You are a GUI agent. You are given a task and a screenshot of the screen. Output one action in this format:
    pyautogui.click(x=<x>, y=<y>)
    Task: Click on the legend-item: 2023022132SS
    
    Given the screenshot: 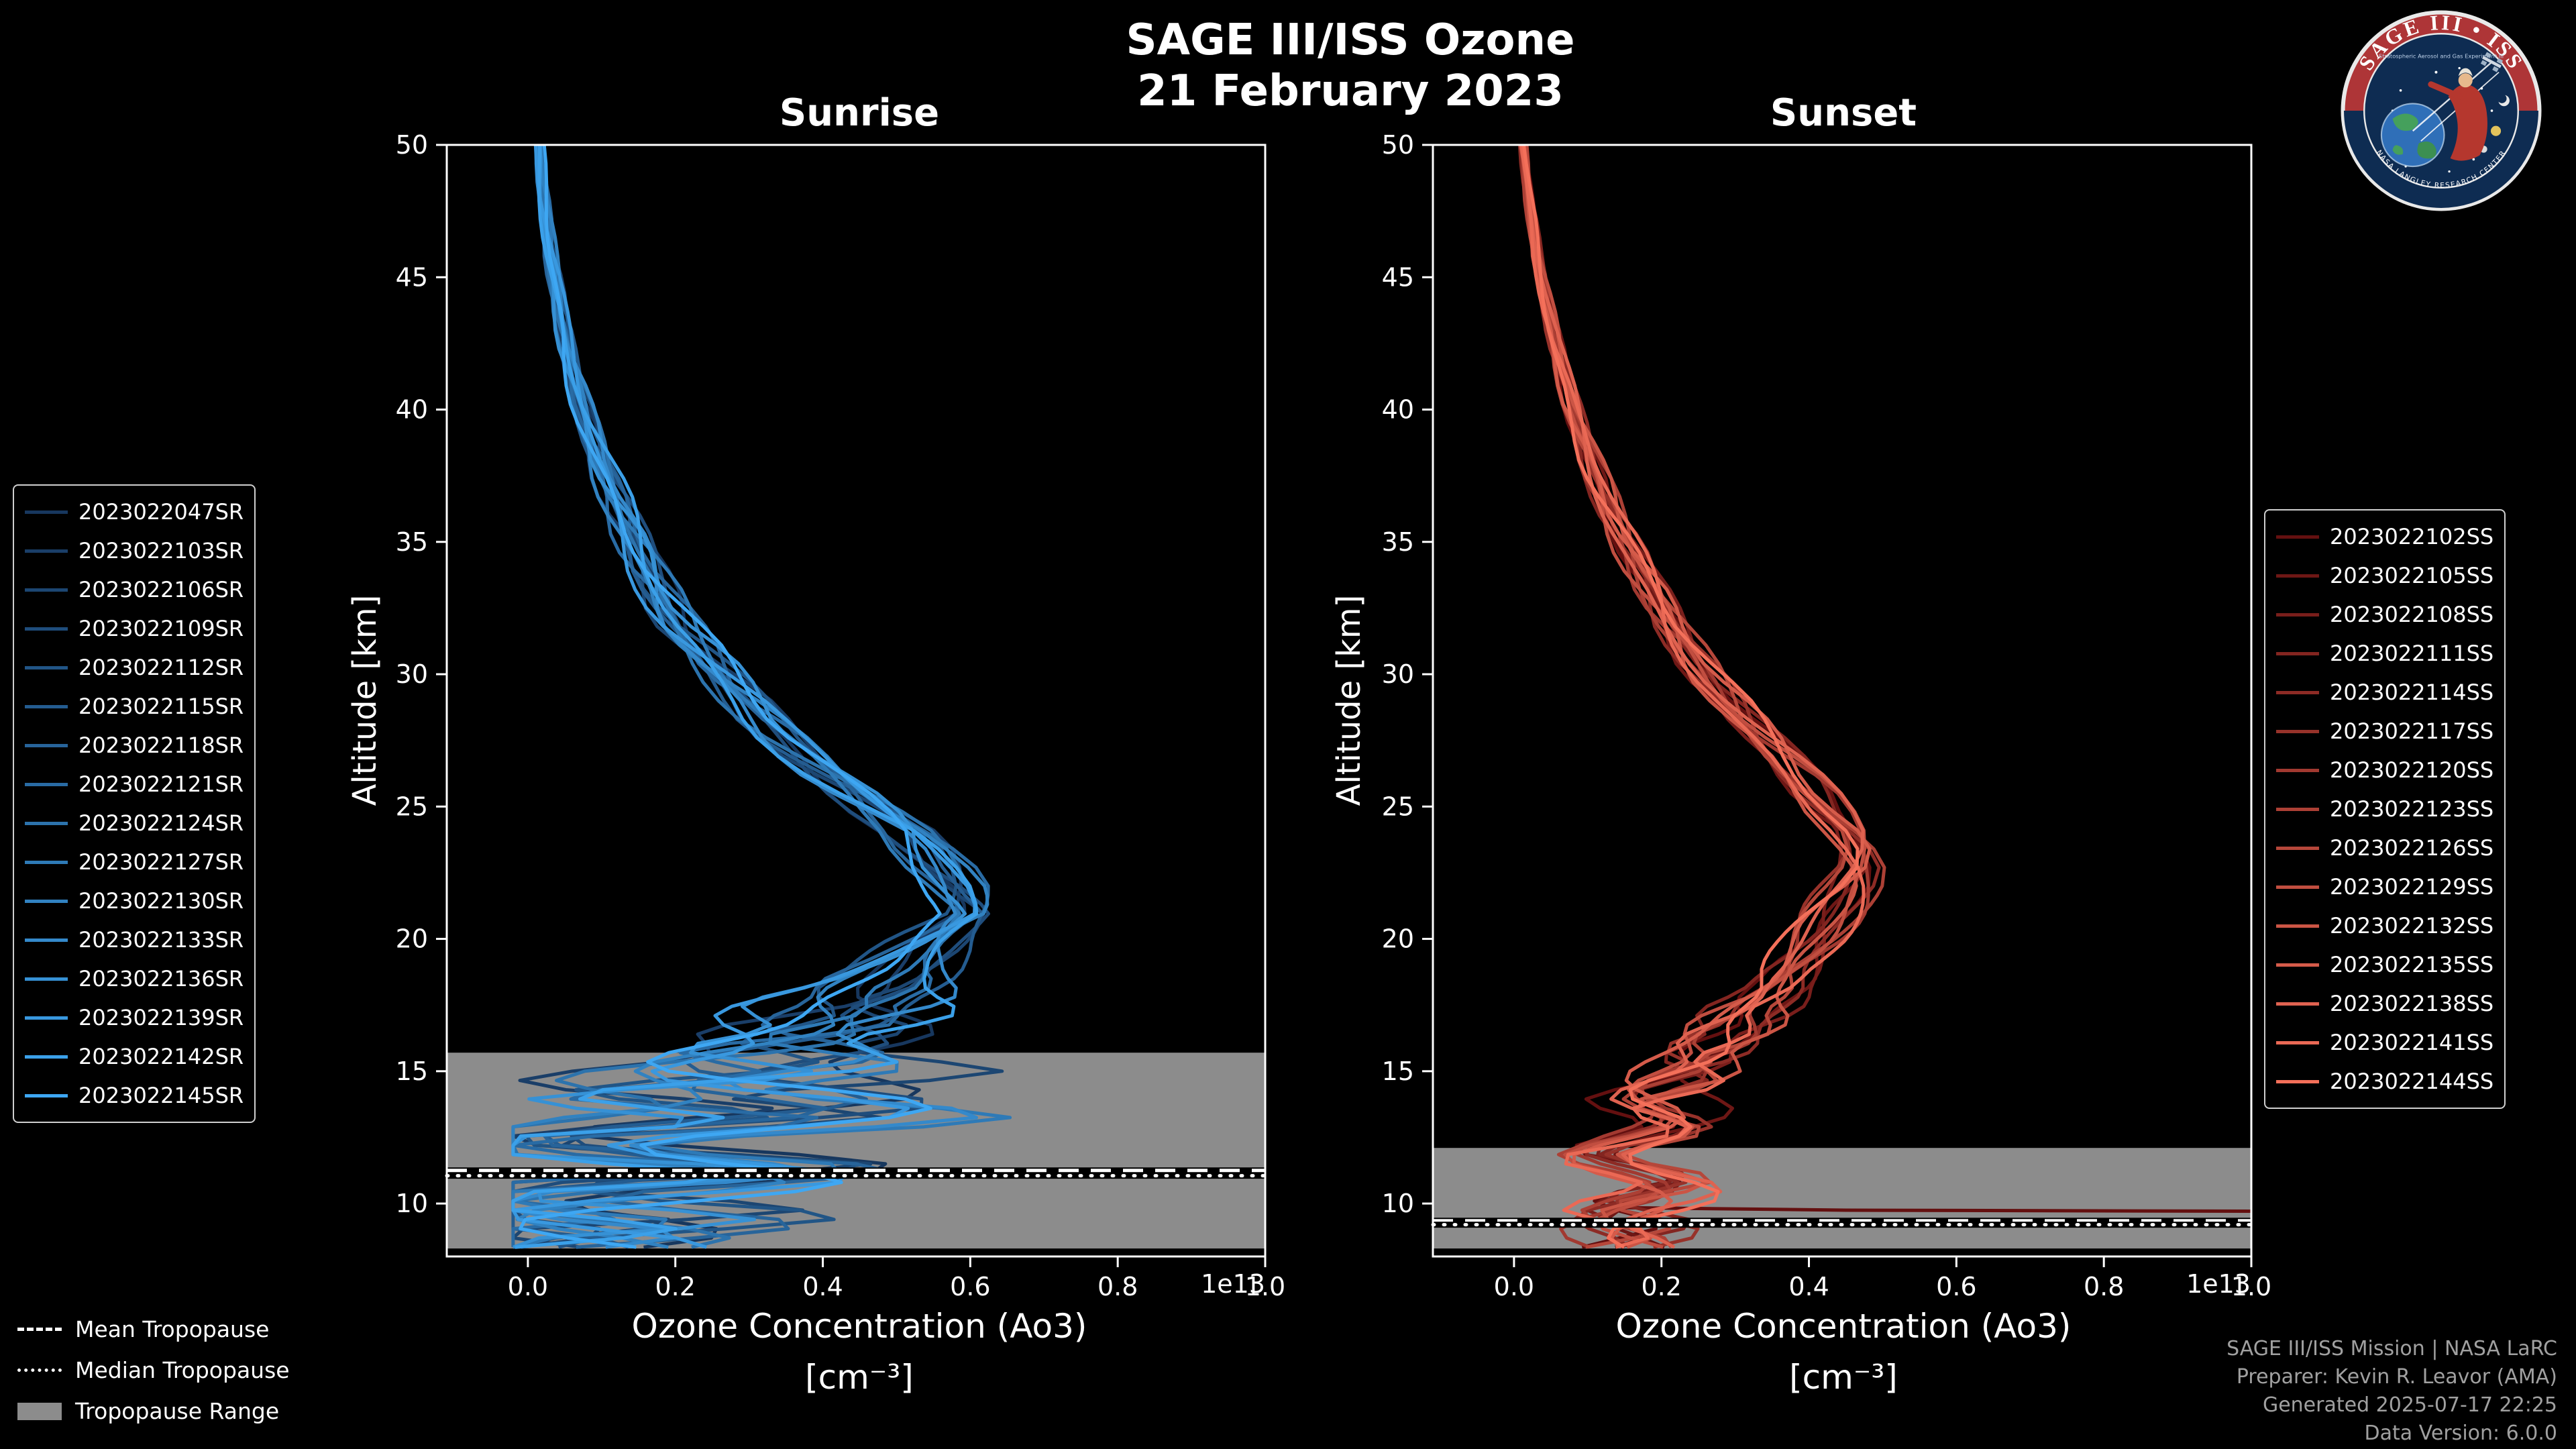 What is the action you would take?
    pyautogui.click(x=2384, y=925)
    